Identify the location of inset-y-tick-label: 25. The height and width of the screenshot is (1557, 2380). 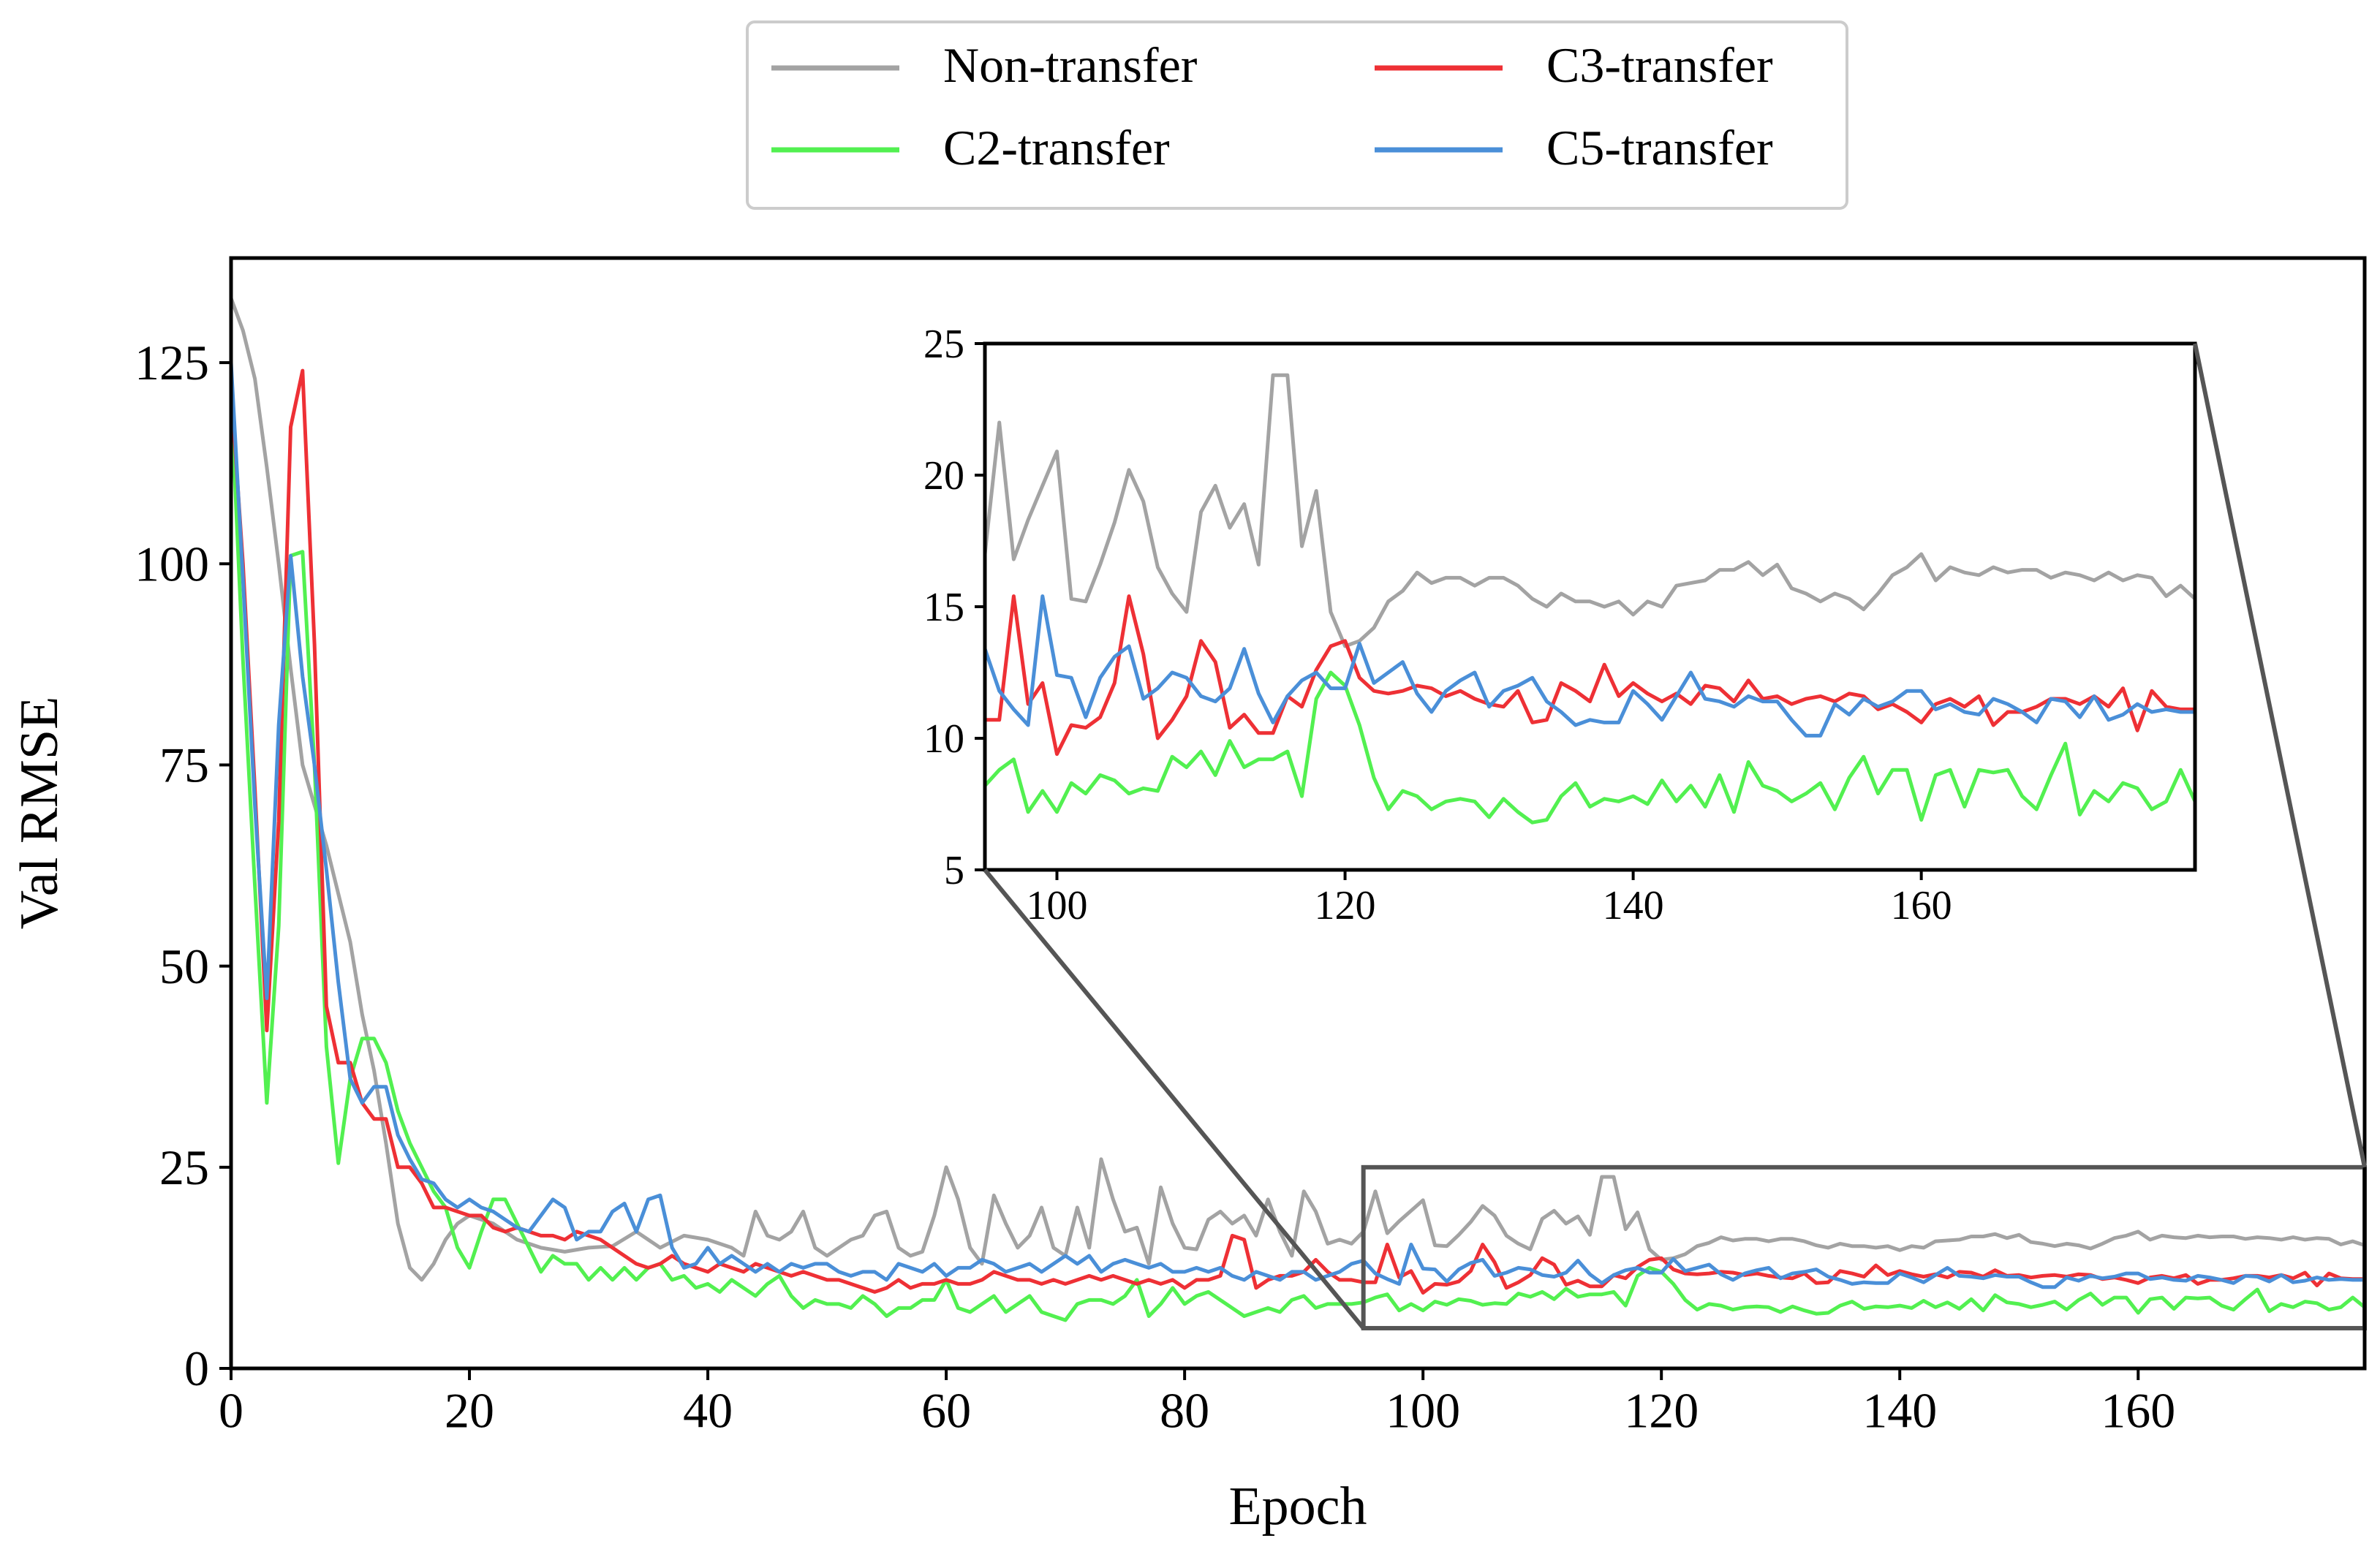
(943, 344).